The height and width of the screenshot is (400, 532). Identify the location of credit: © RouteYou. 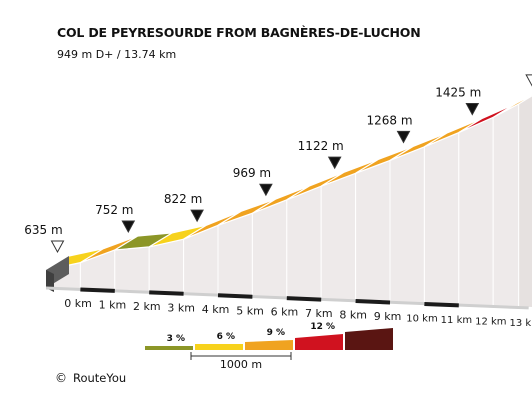
(90, 378).